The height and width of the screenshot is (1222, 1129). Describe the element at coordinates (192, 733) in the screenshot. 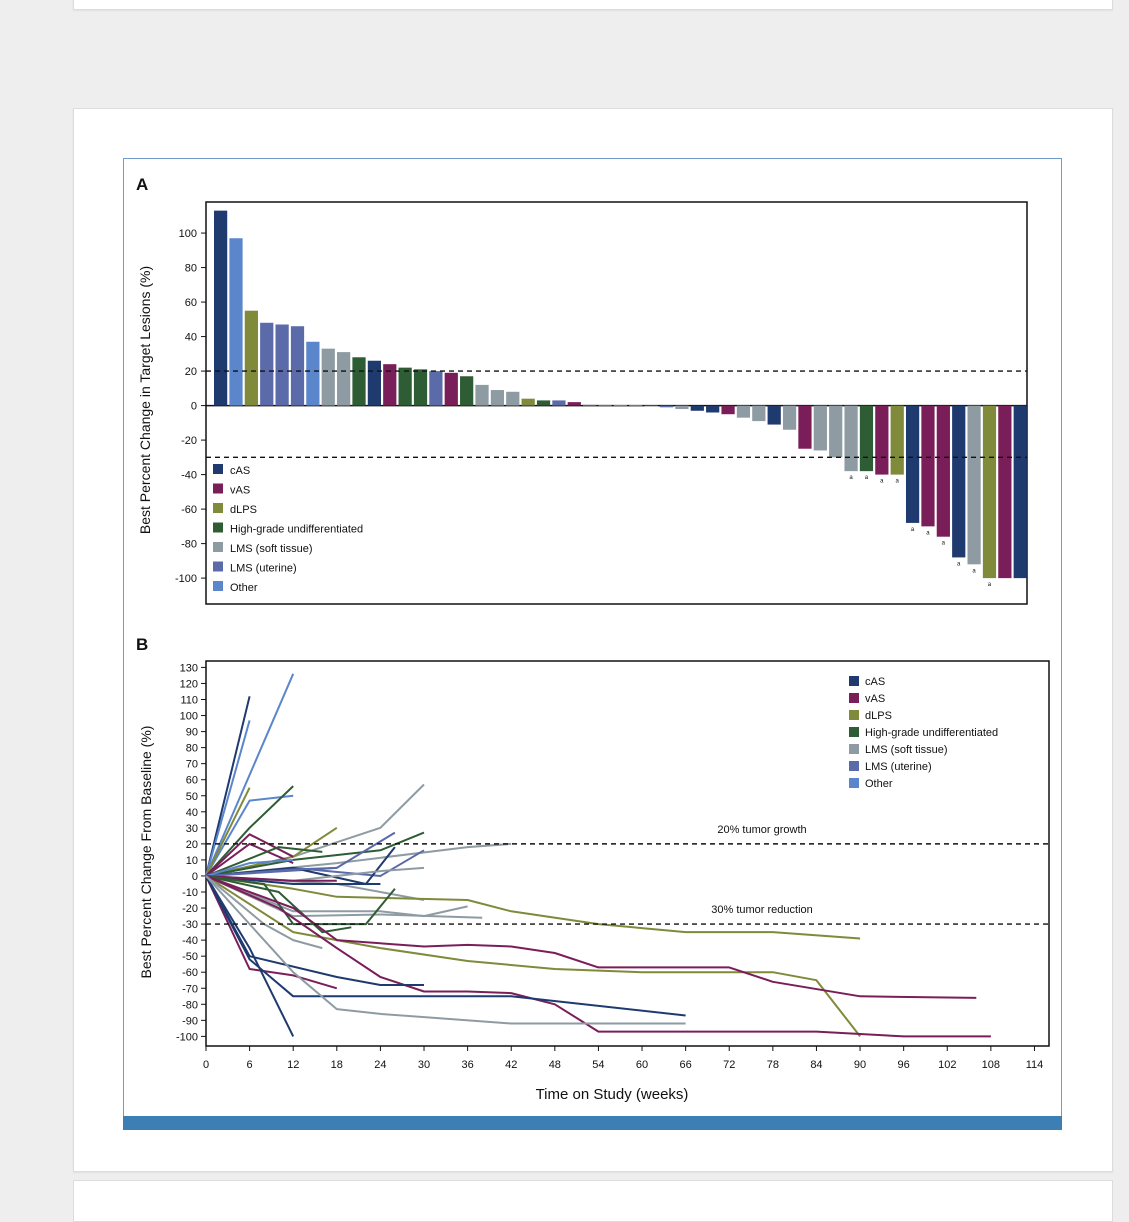

I see `y-tick-label: 90` at that location.